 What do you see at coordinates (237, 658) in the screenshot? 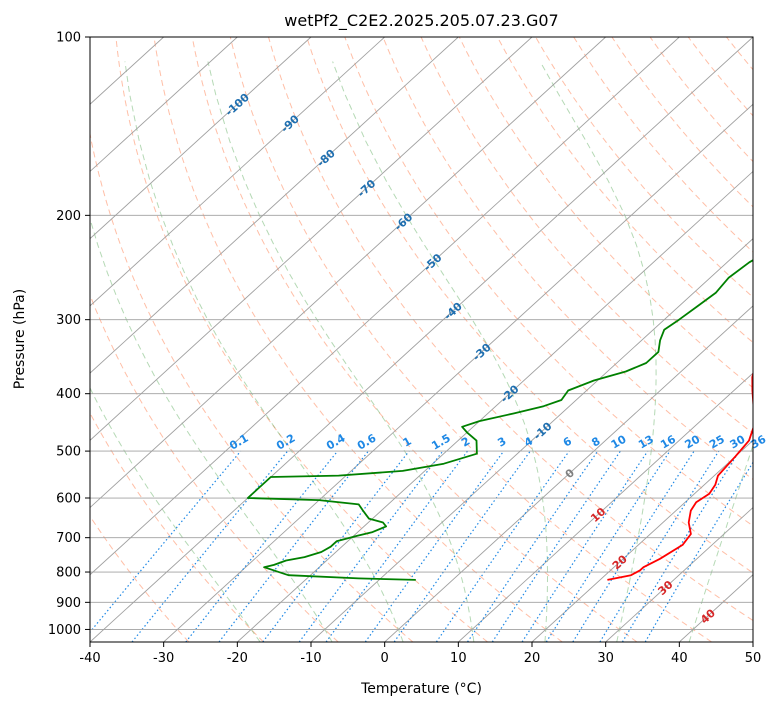
I see `x-tick-label: -20` at bounding box center [237, 658].